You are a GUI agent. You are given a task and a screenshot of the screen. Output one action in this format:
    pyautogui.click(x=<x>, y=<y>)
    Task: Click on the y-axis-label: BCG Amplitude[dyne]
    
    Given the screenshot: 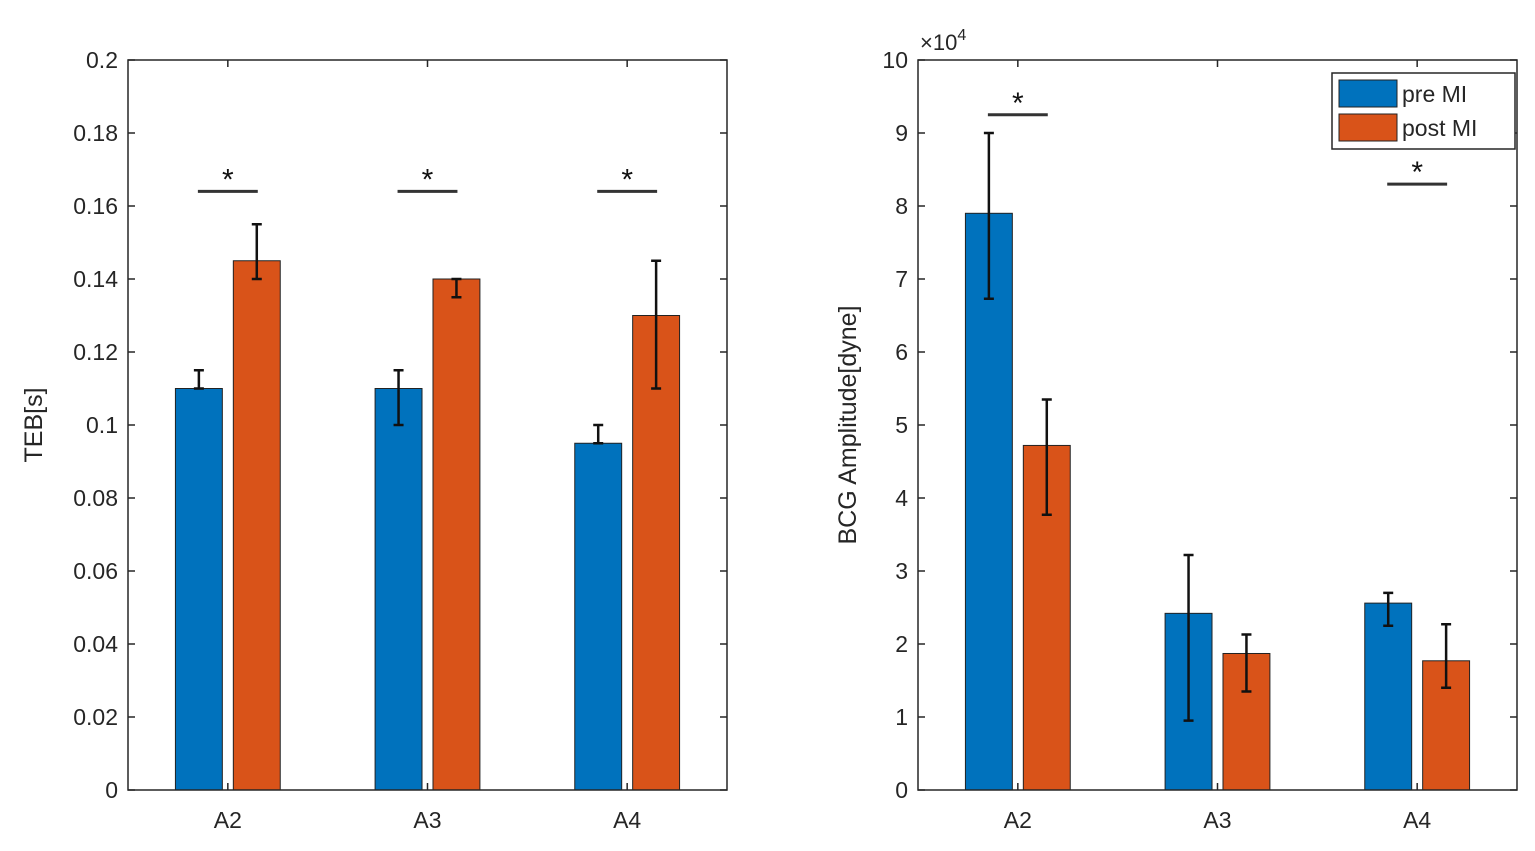 What is the action you would take?
    pyautogui.click(x=848, y=424)
    